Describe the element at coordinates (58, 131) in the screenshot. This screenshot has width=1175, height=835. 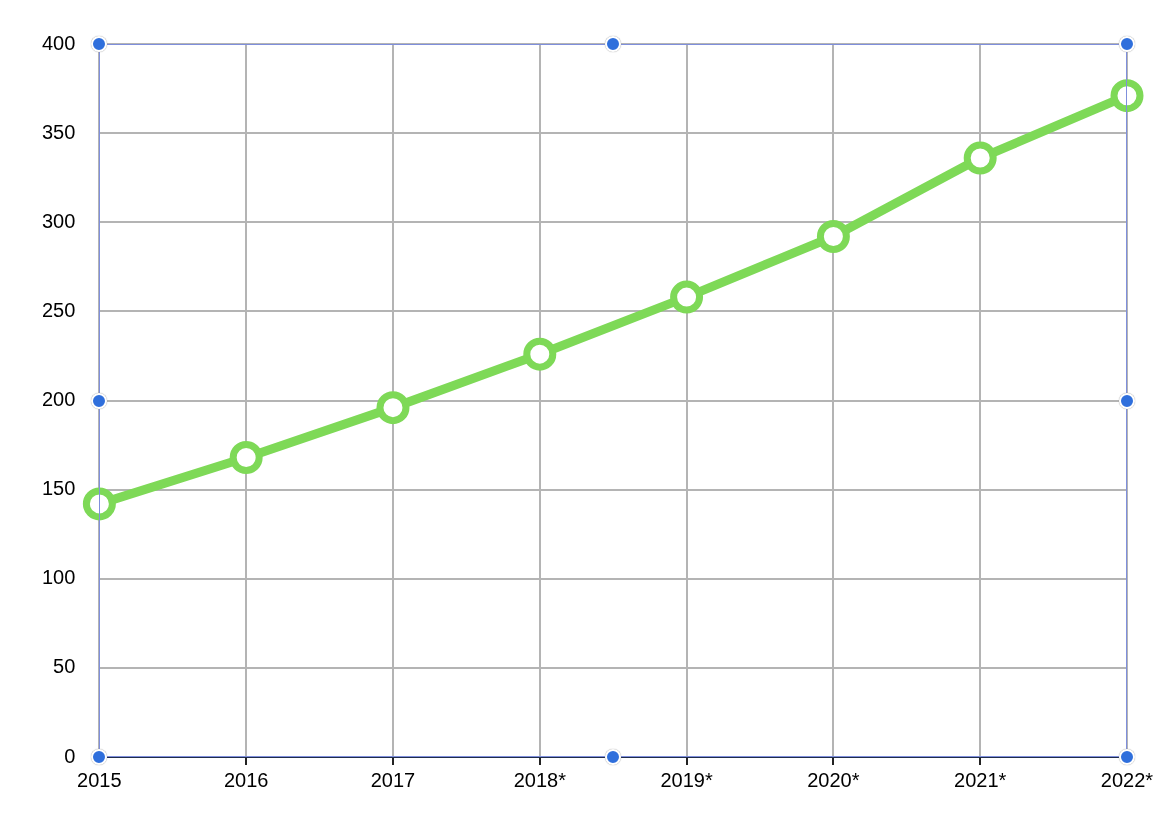
I see `y-tick-label: 350` at that location.